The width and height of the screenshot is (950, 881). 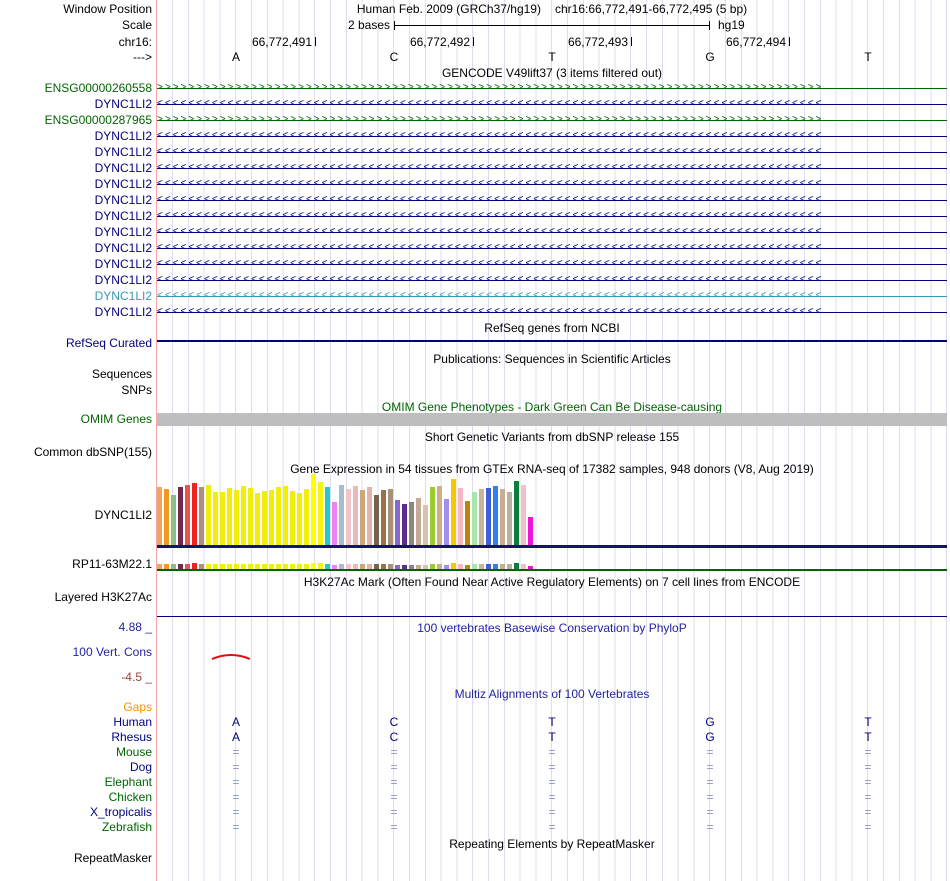 I want to click on refseq-track-title: RefSeq genes from NCBI, so click(x=552, y=328).